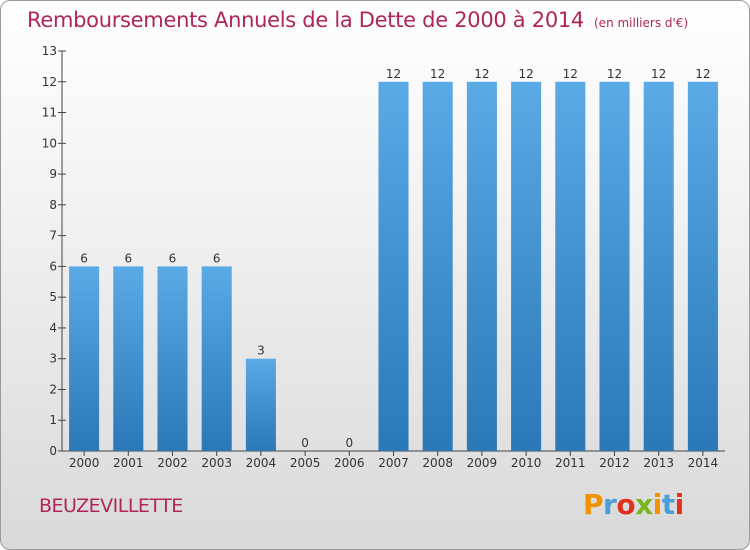  What do you see at coordinates (53, 389) in the screenshot?
I see `y-tick-label: 2` at bounding box center [53, 389].